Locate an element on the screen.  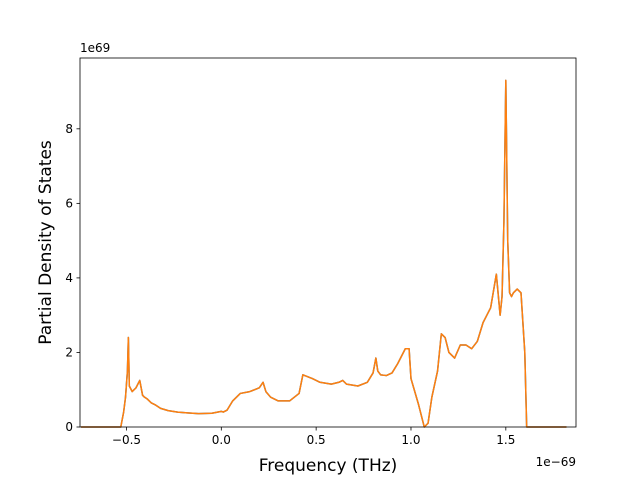
y-axis-ticks: 0 2 4 6 8 is located at coordinates (72, 278).